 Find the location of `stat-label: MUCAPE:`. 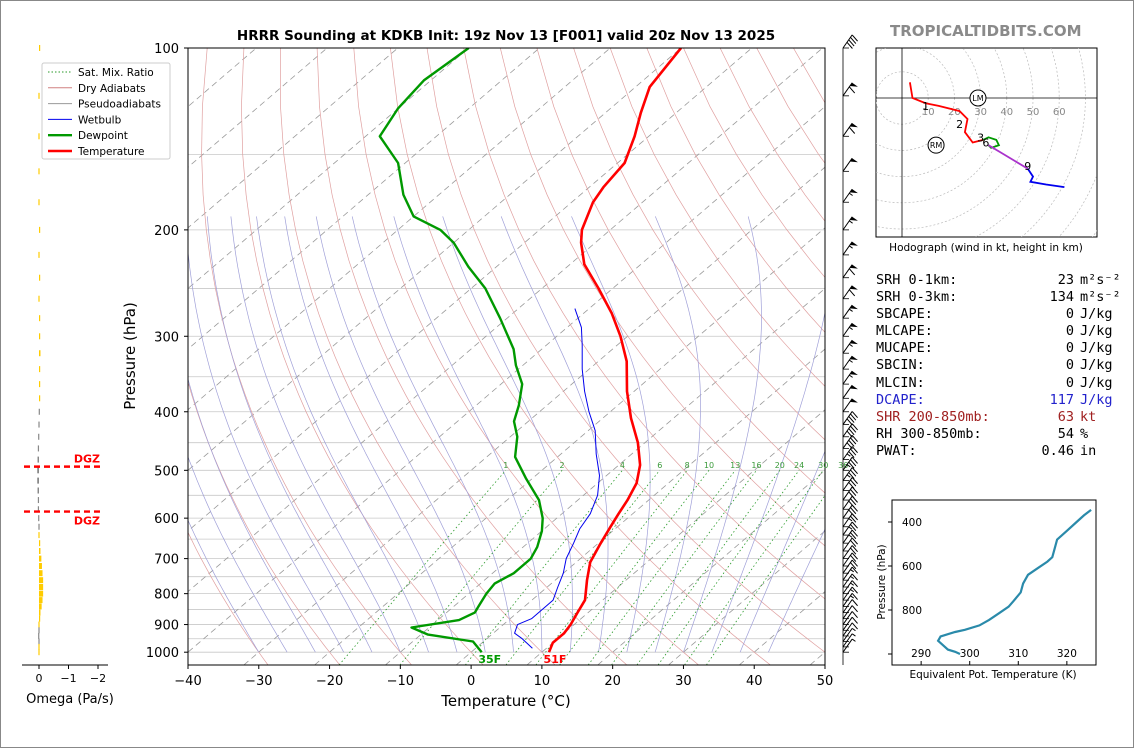

stat-label: MUCAPE: is located at coordinates (904, 348).